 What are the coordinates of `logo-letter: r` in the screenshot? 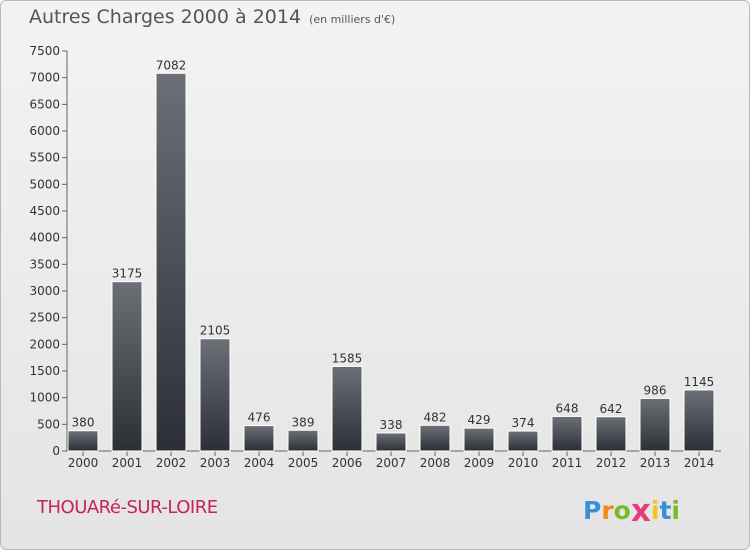 It's located at (607, 510).